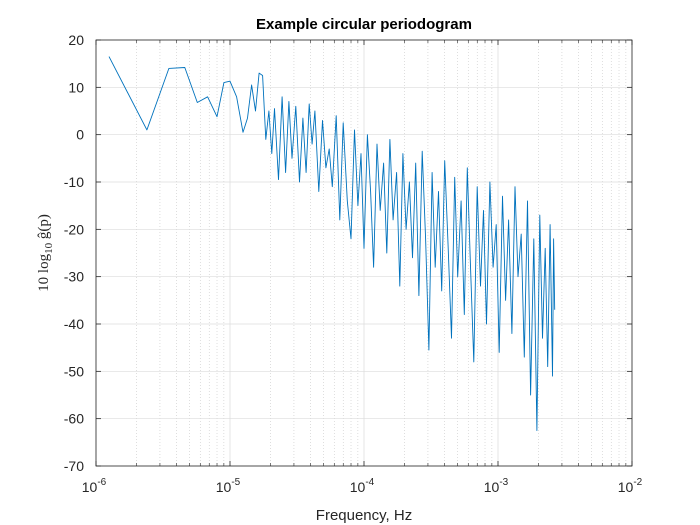  Describe the element at coordinates (228, 486) in the screenshot. I see `x-tick-label: 10⁻⁵` at that location.